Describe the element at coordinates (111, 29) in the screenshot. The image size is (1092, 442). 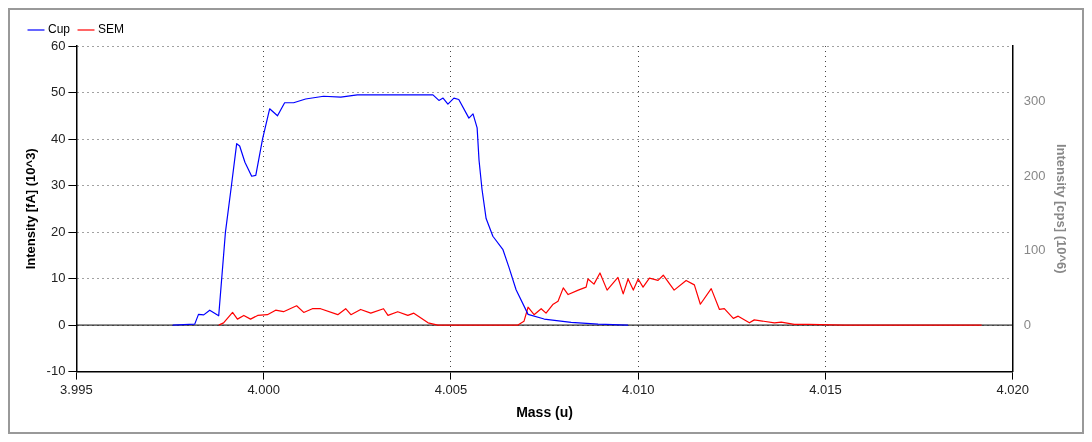
I see `legend-label: SEM` at that location.